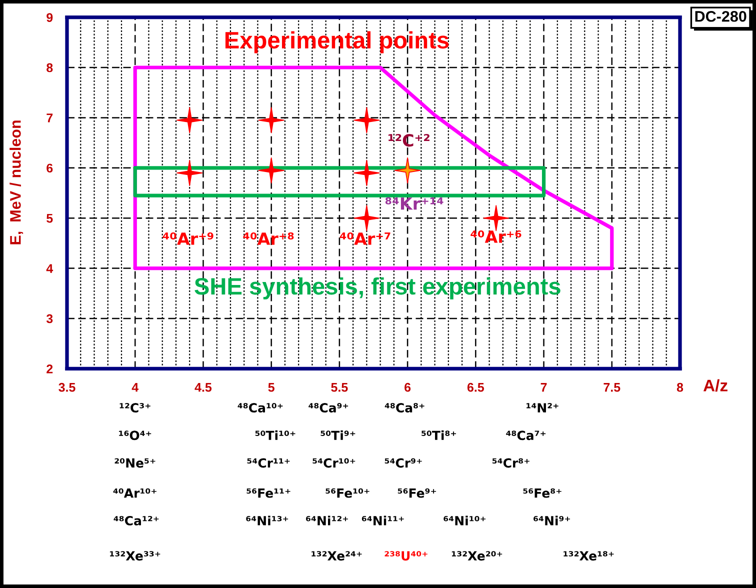  I want to click on text: ²⁰Ne⁵⁺, so click(135, 463).